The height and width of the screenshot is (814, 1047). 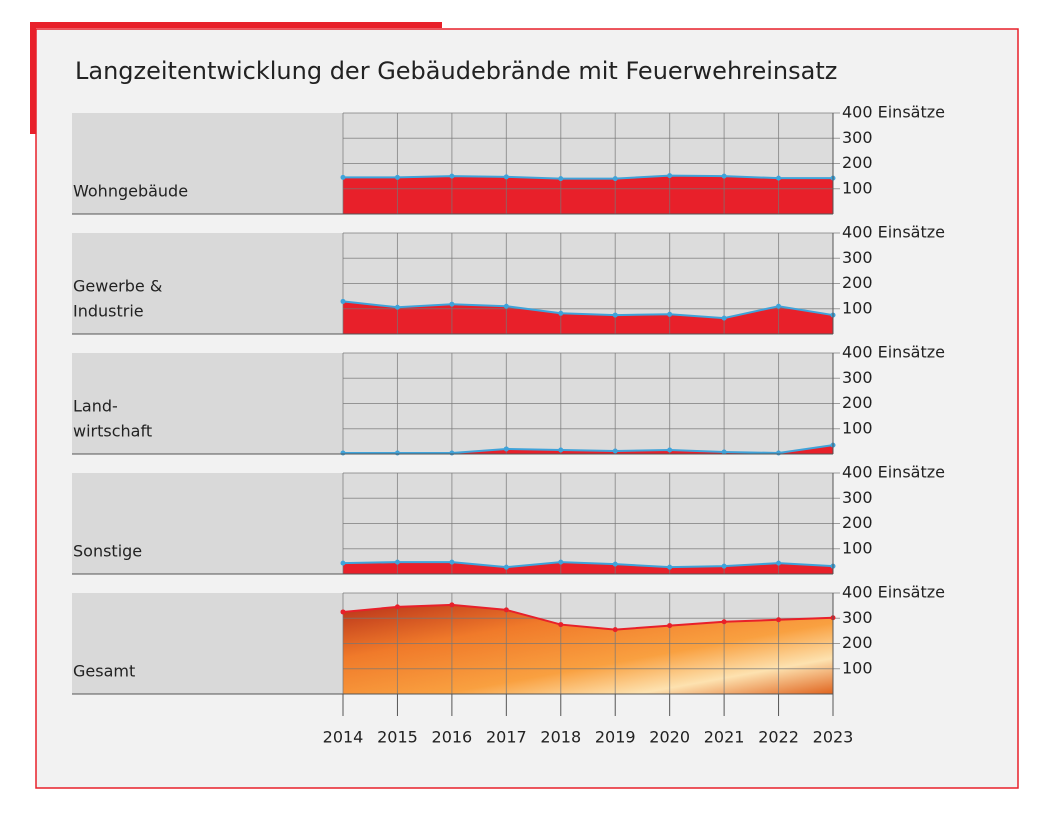 I want to click on x-tick-label: 2017, so click(x=506, y=737).